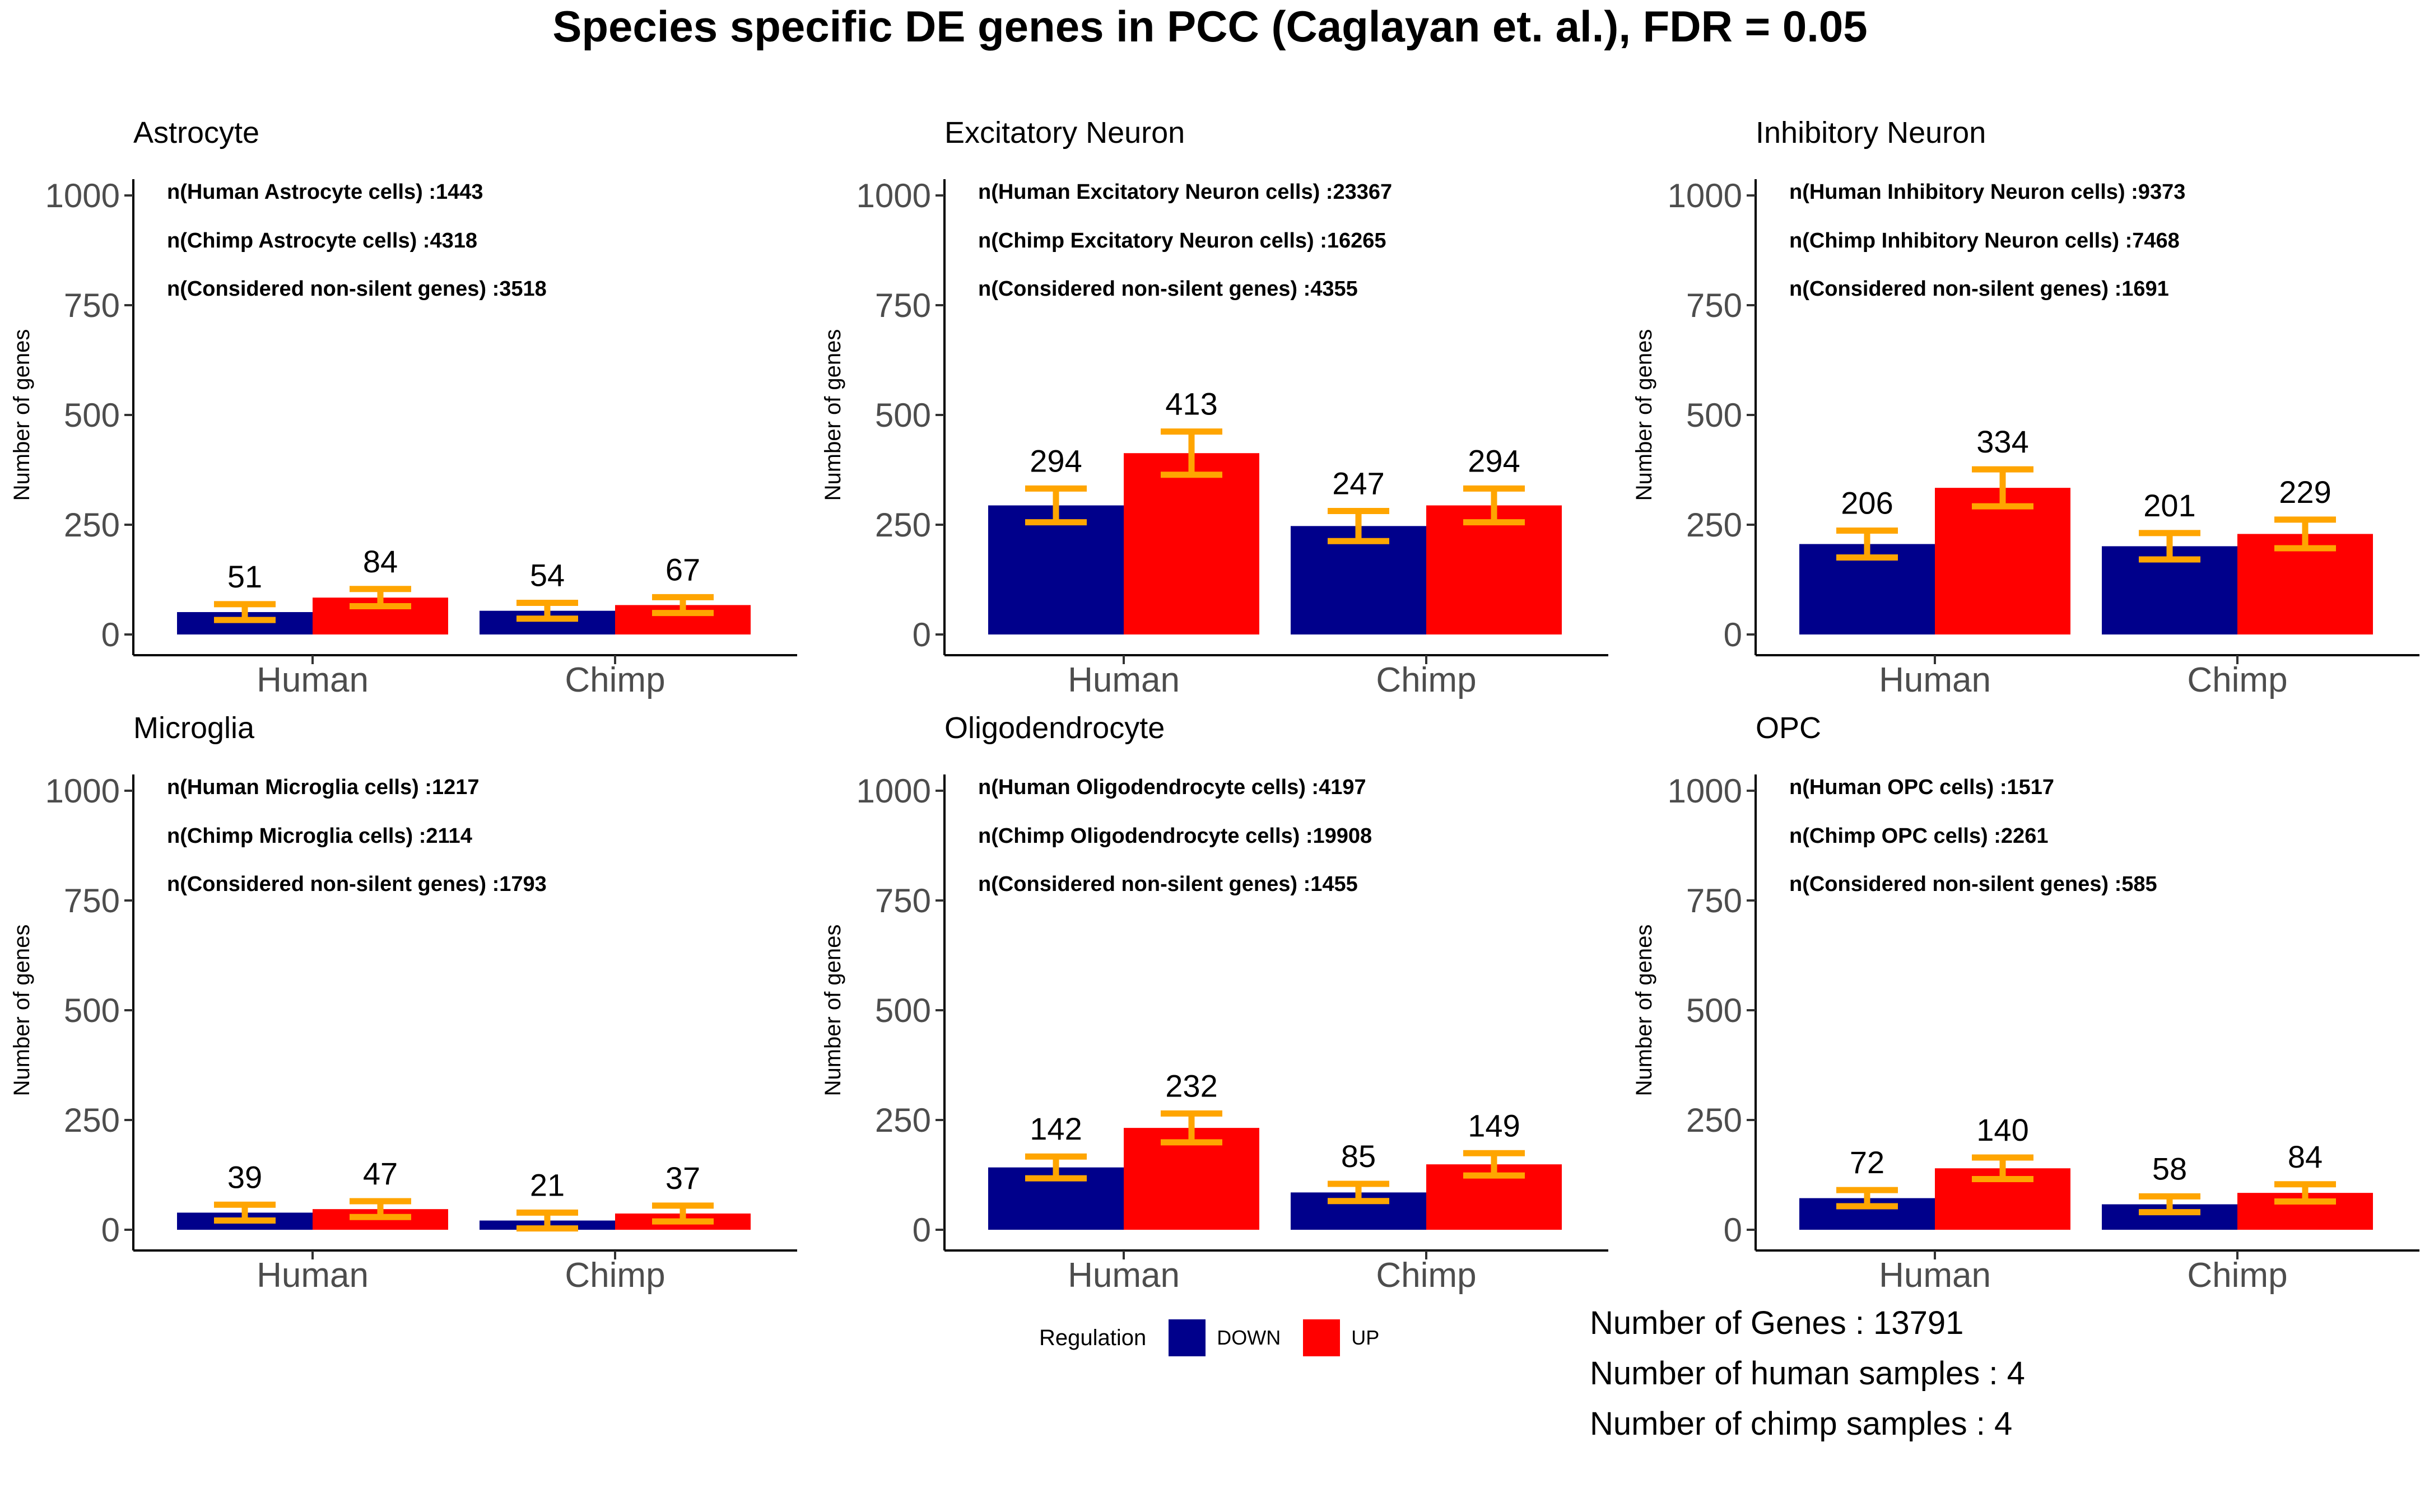 This screenshot has width=2420, height=1512. What do you see at coordinates (1056, 570) in the screenshot?
I see `bar-human-down` at bounding box center [1056, 570].